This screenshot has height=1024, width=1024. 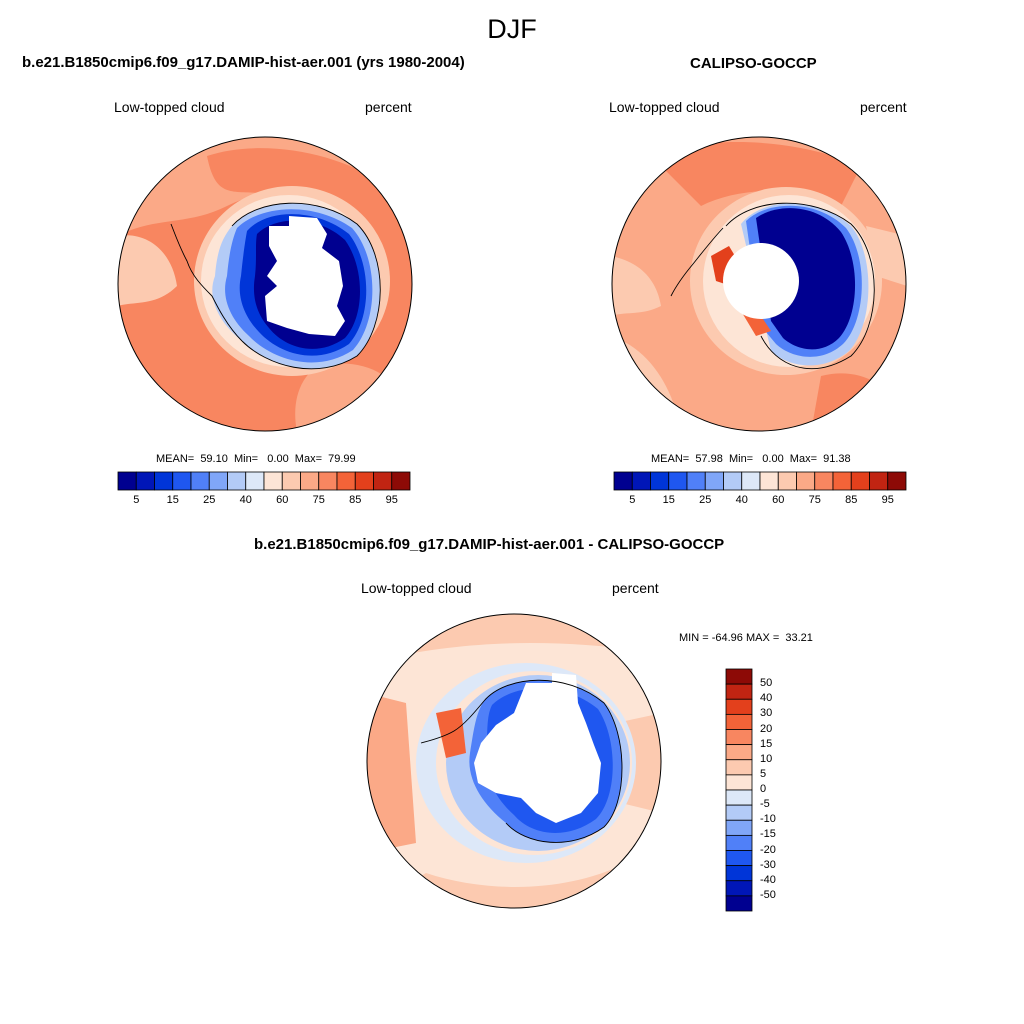 What do you see at coordinates (256, 459) in the screenshot?
I see `model-stats: MEAN= 59.10 Min= 0.00 Max= 79.99` at bounding box center [256, 459].